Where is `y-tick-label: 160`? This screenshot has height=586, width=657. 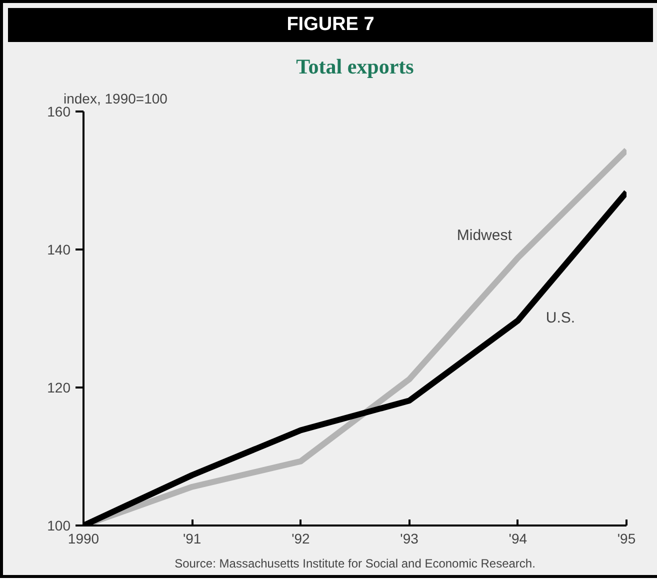 y-tick-label: 160 is located at coordinates (59, 112).